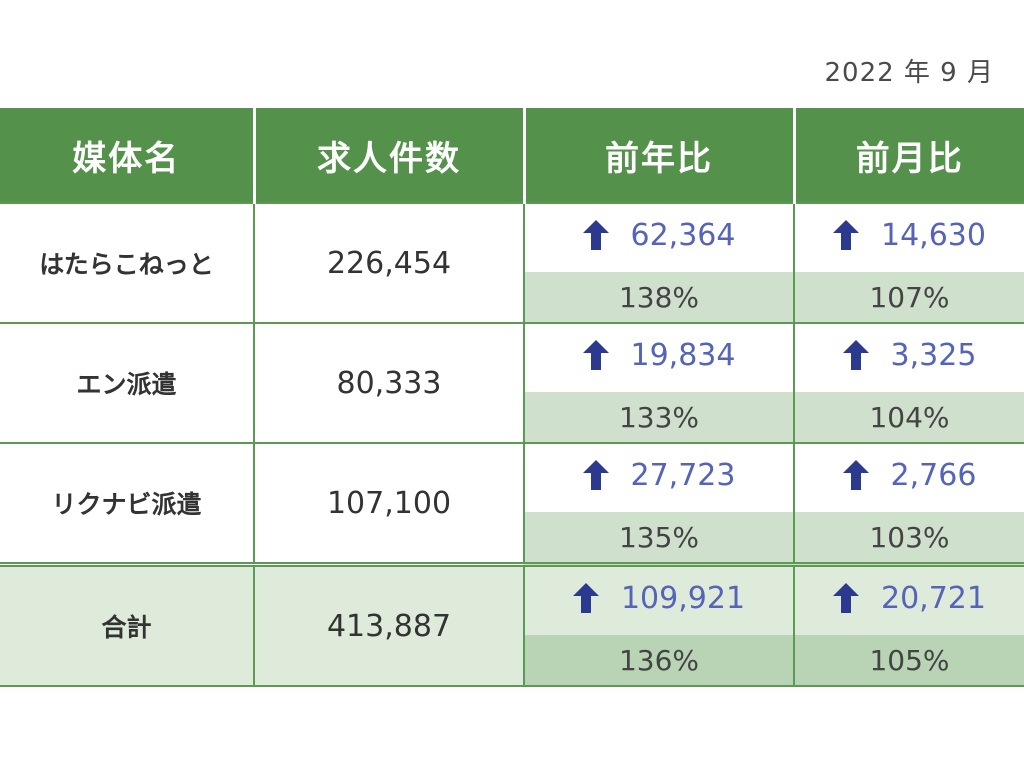  I want to click on listing-count: 226,454, so click(389, 263).